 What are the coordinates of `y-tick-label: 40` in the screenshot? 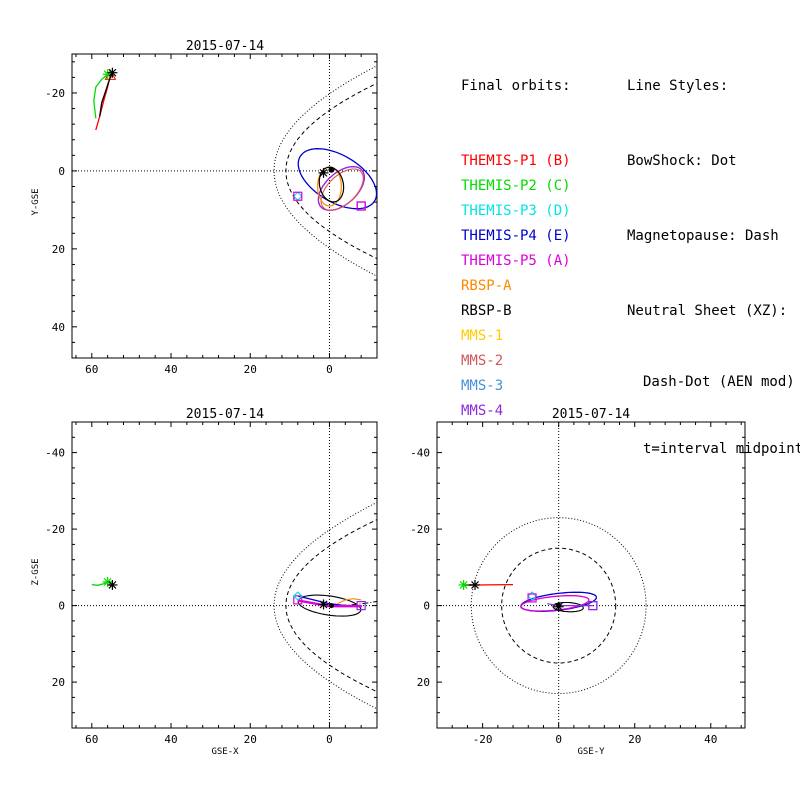 It's located at (58, 327).